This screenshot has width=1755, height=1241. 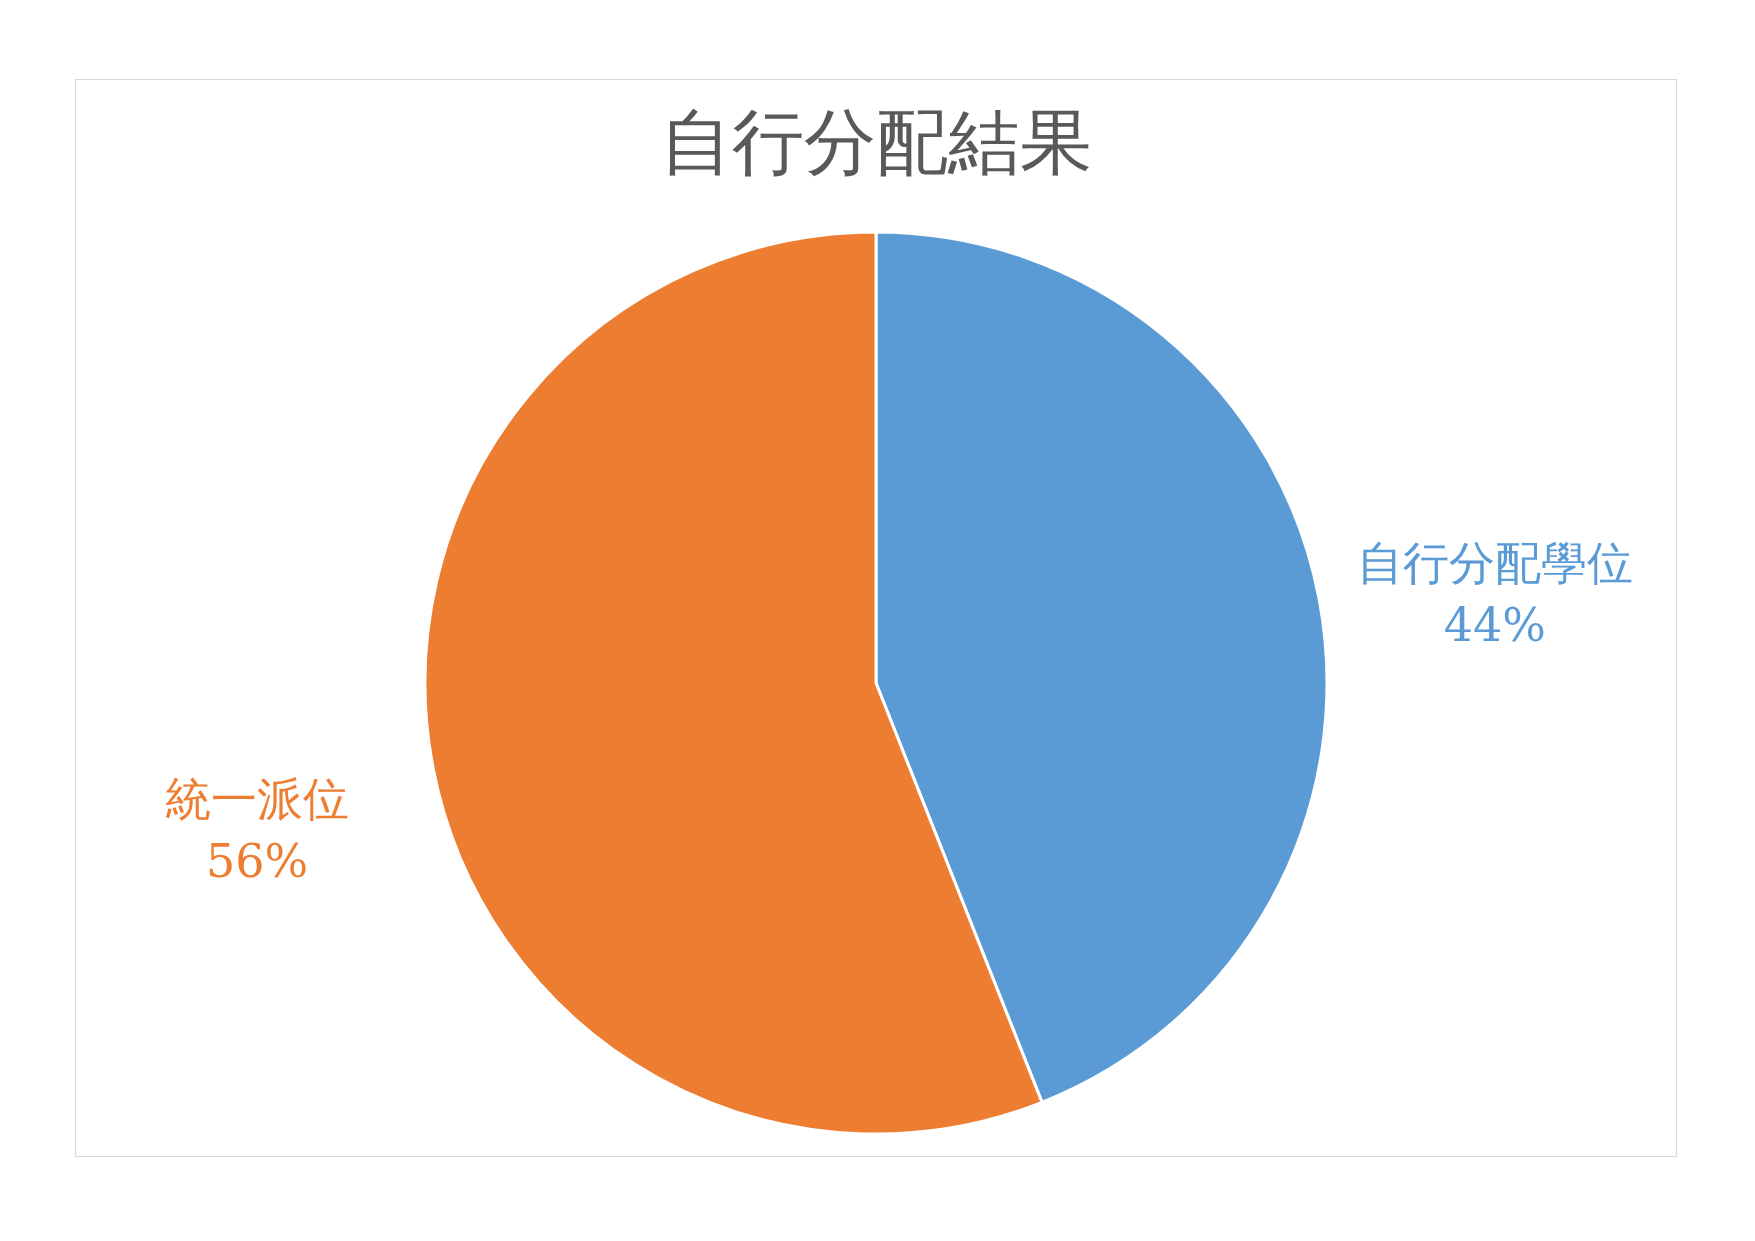 I want to click on chart-title: 自行分配結果, so click(x=876, y=142).